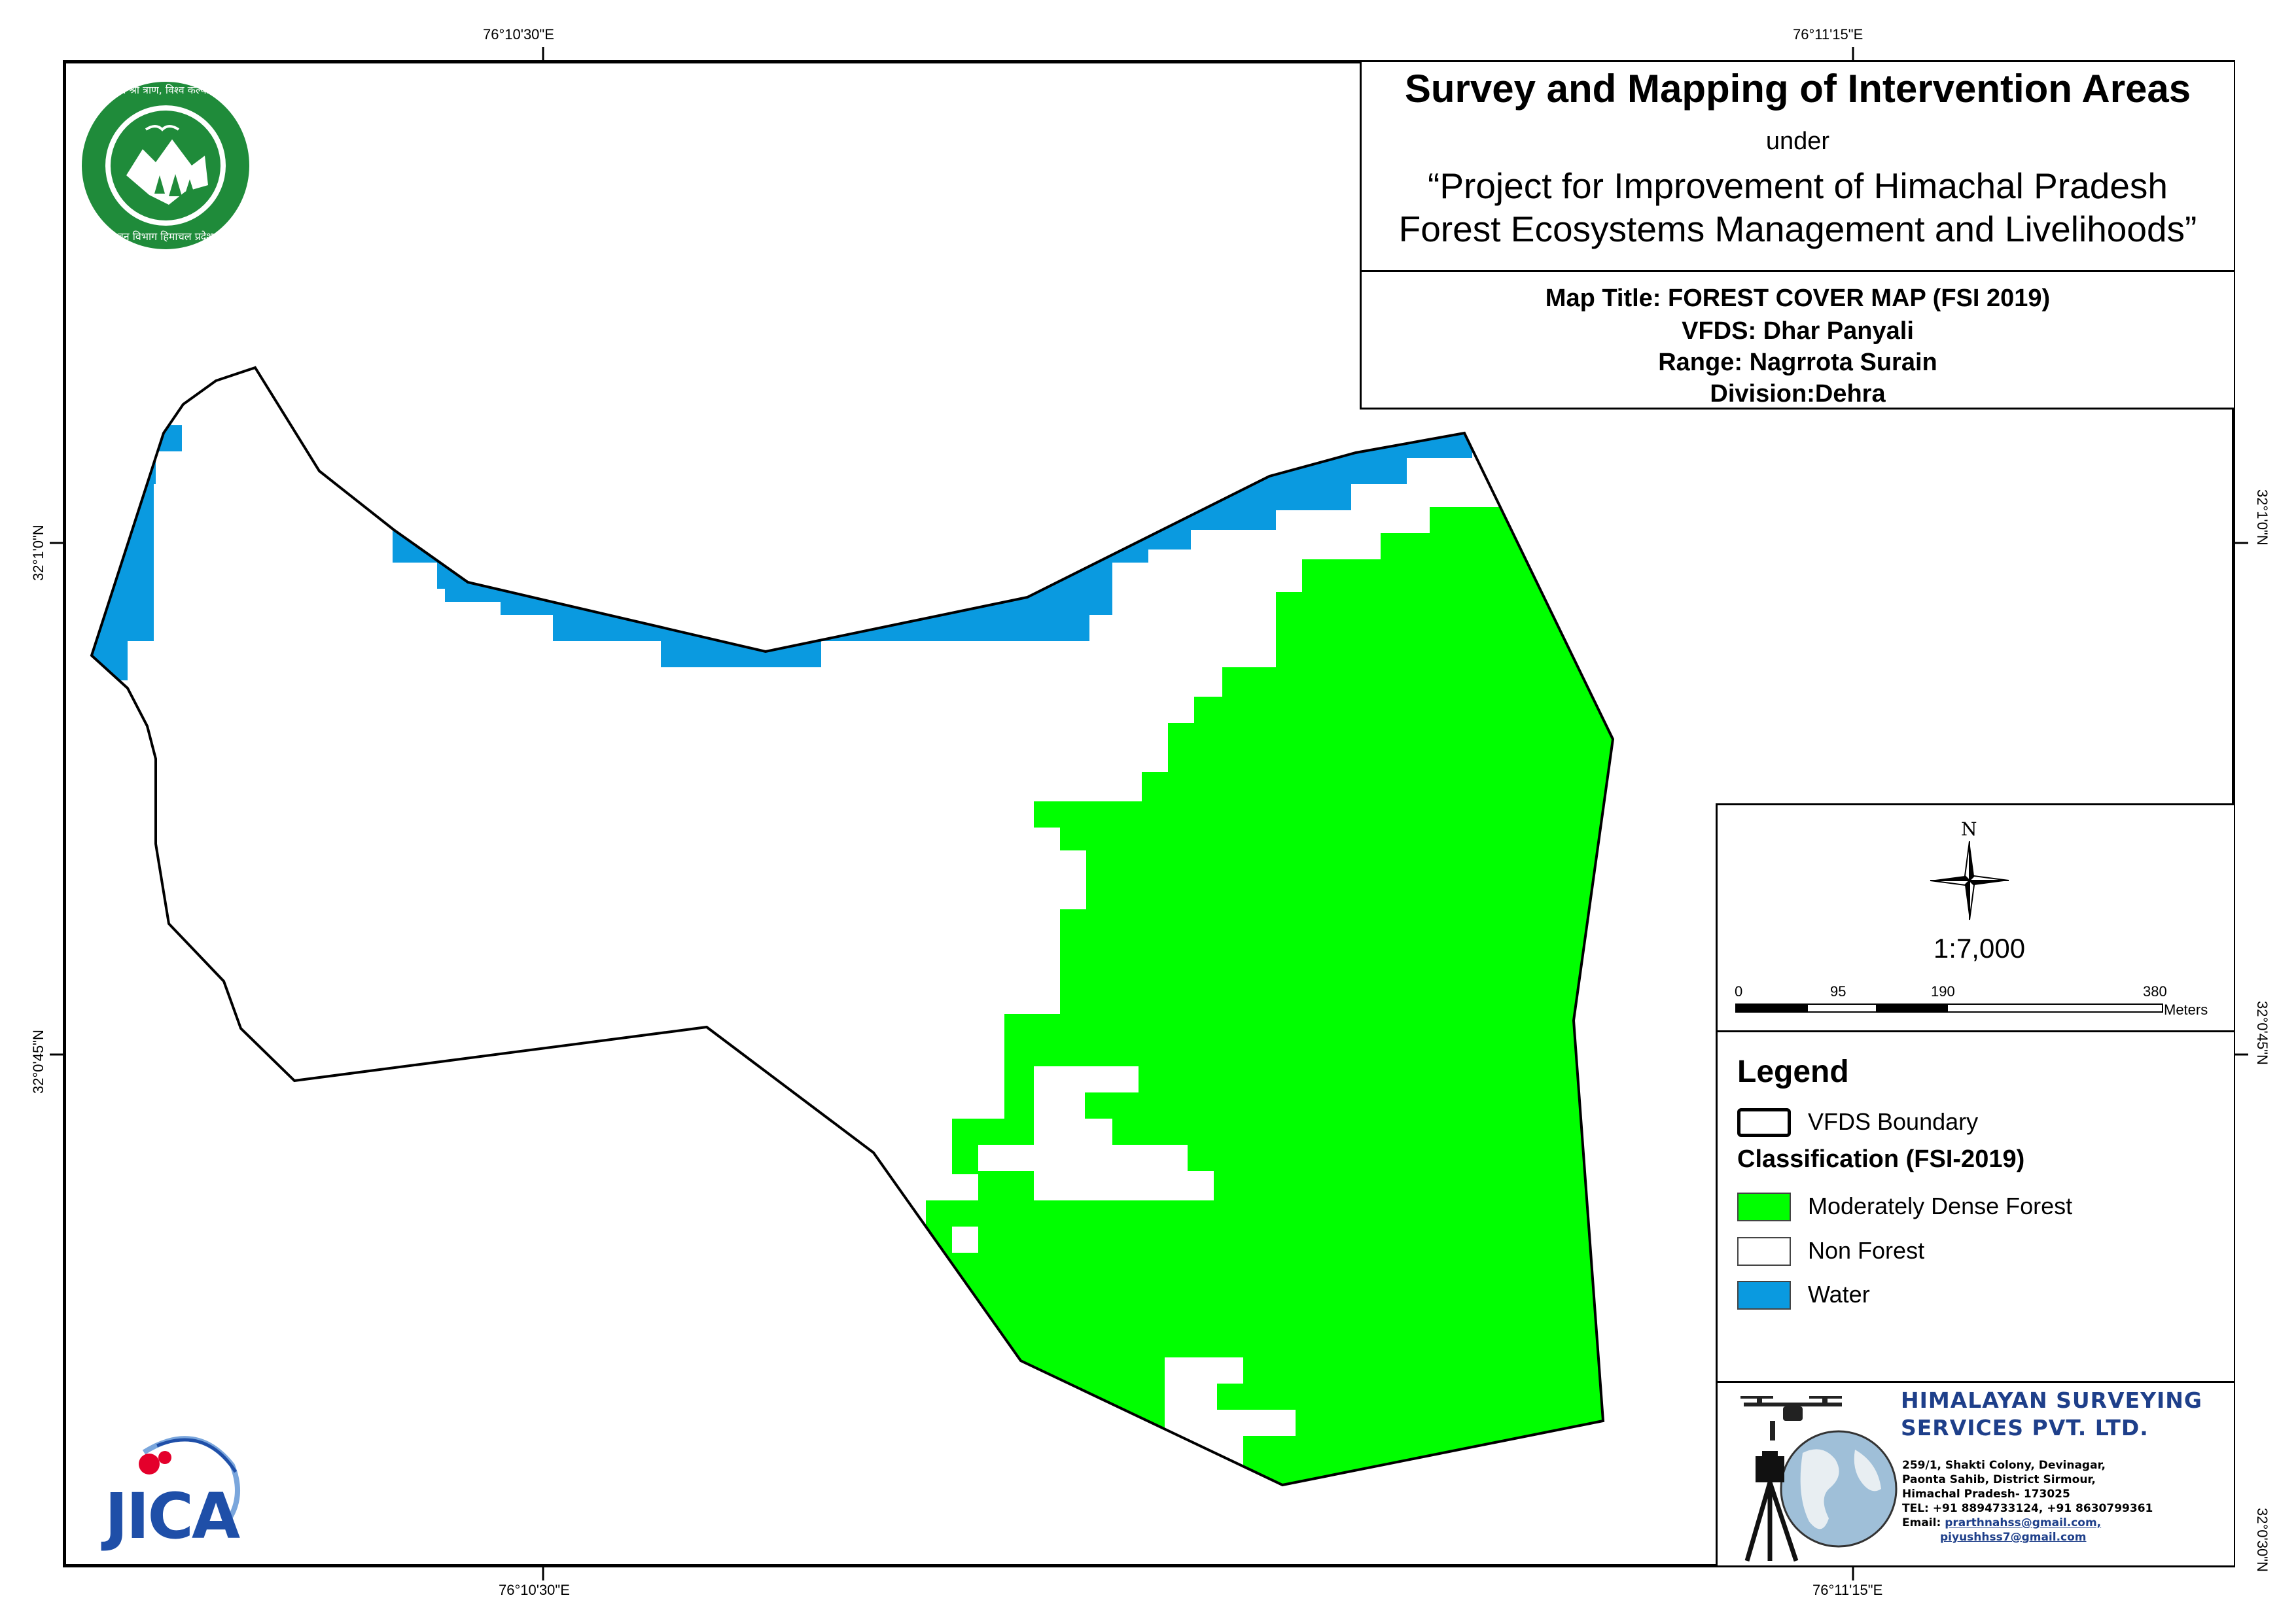 This screenshot has width=2296, height=1623. What do you see at coordinates (1921, 1523) in the screenshot?
I see `email-label: Email:` at bounding box center [1921, 1523].